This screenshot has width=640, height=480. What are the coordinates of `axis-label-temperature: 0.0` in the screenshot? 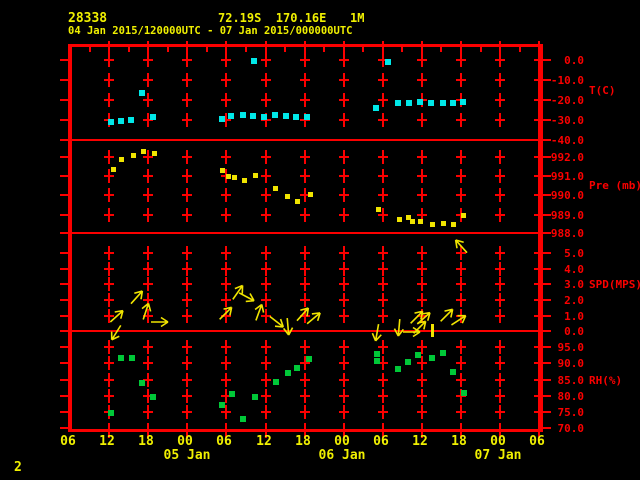 It's located at (574, 60).